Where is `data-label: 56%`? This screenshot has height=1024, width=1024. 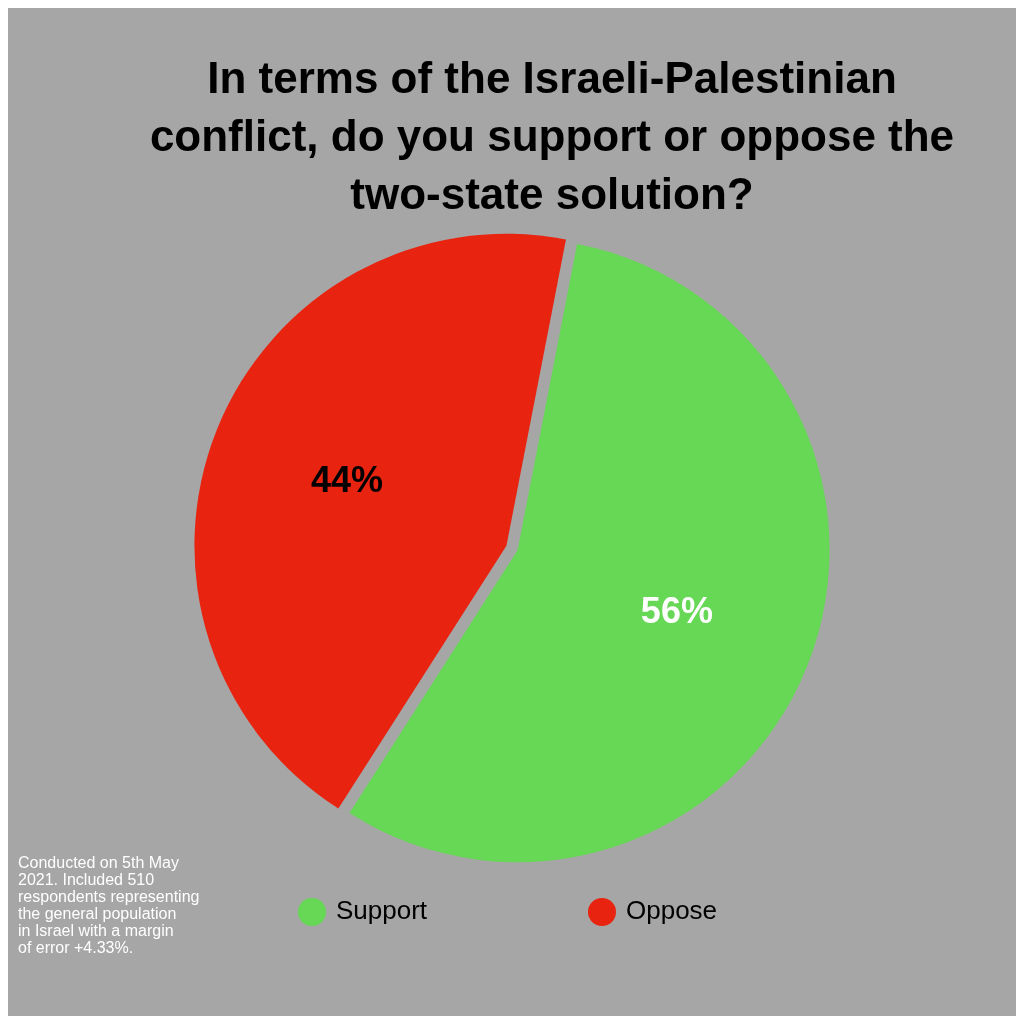 data-label: 56% is located at coordinates (676, 611).